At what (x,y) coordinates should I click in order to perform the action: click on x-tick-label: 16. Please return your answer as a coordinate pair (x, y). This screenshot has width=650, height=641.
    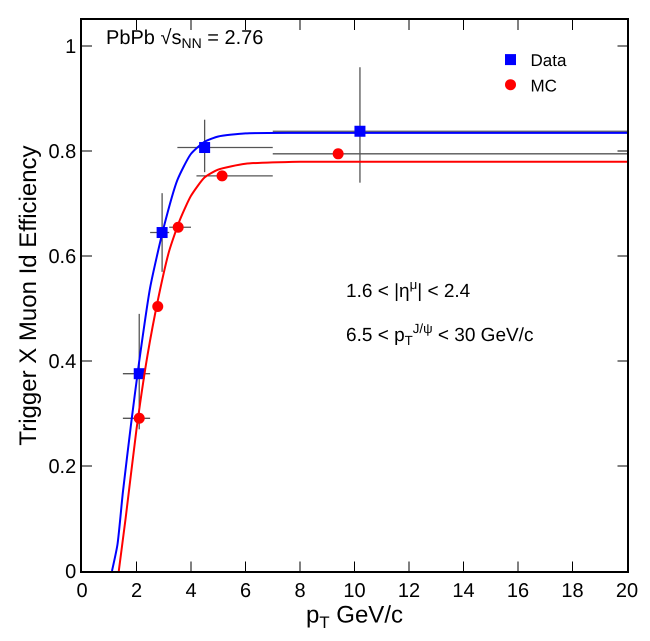
    Looking at the image, I should click on (518, 591).